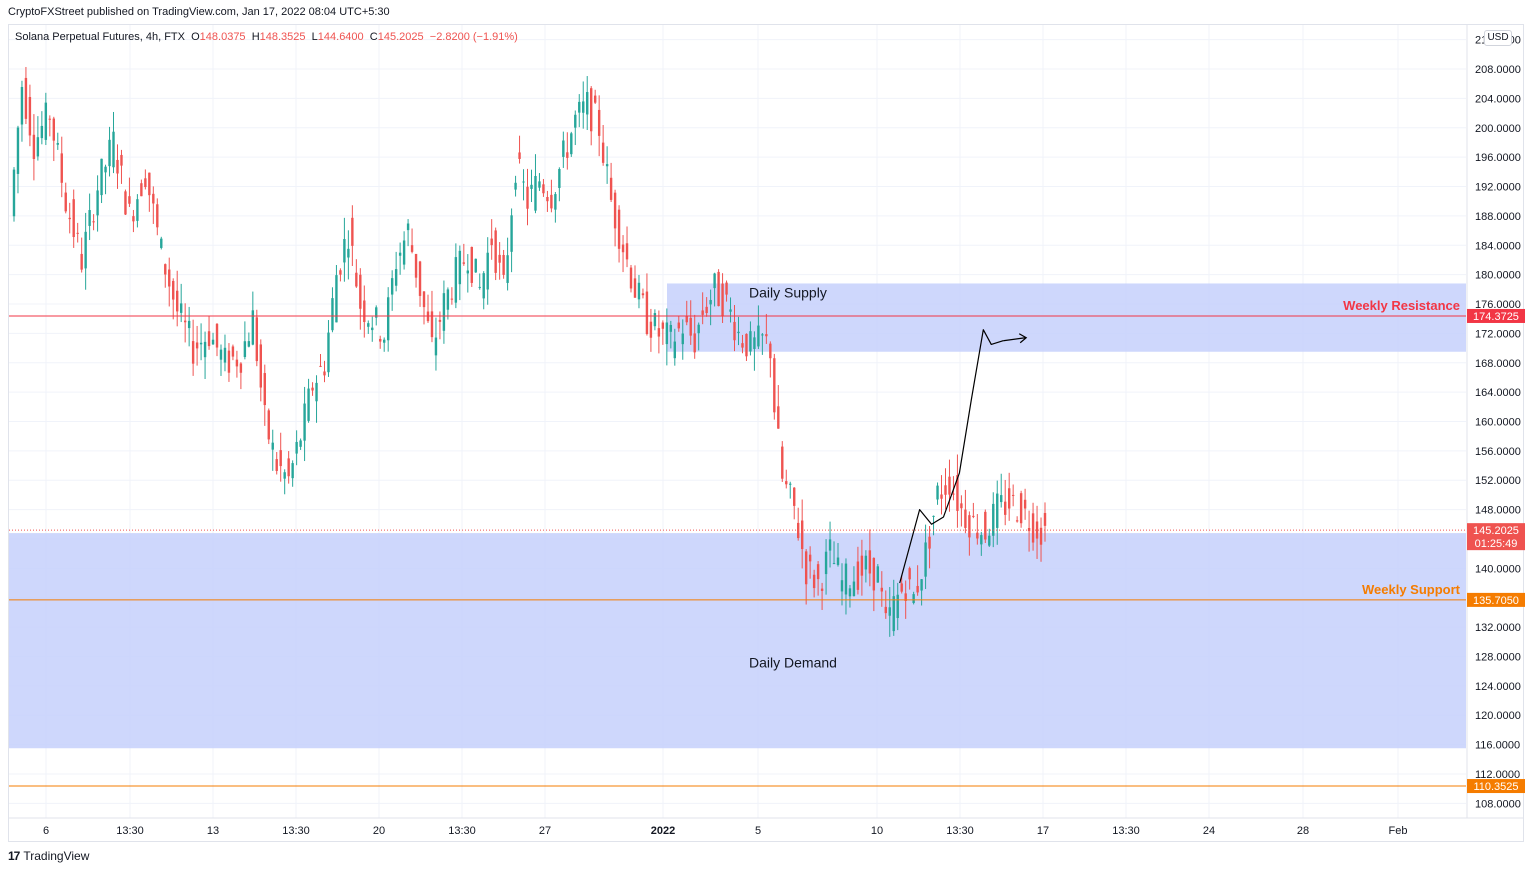 Image resolution: width=1536 pixels, height=873 pixels. Describe the element at coordinates (1496, 544) in the screenshot. I see `bar-countdown-label: 01:25:49` at that location.